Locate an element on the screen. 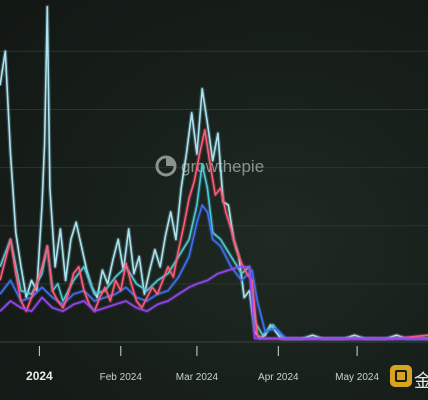  x-tick-label: Mar 2024 is located at coordinates (197, 377).